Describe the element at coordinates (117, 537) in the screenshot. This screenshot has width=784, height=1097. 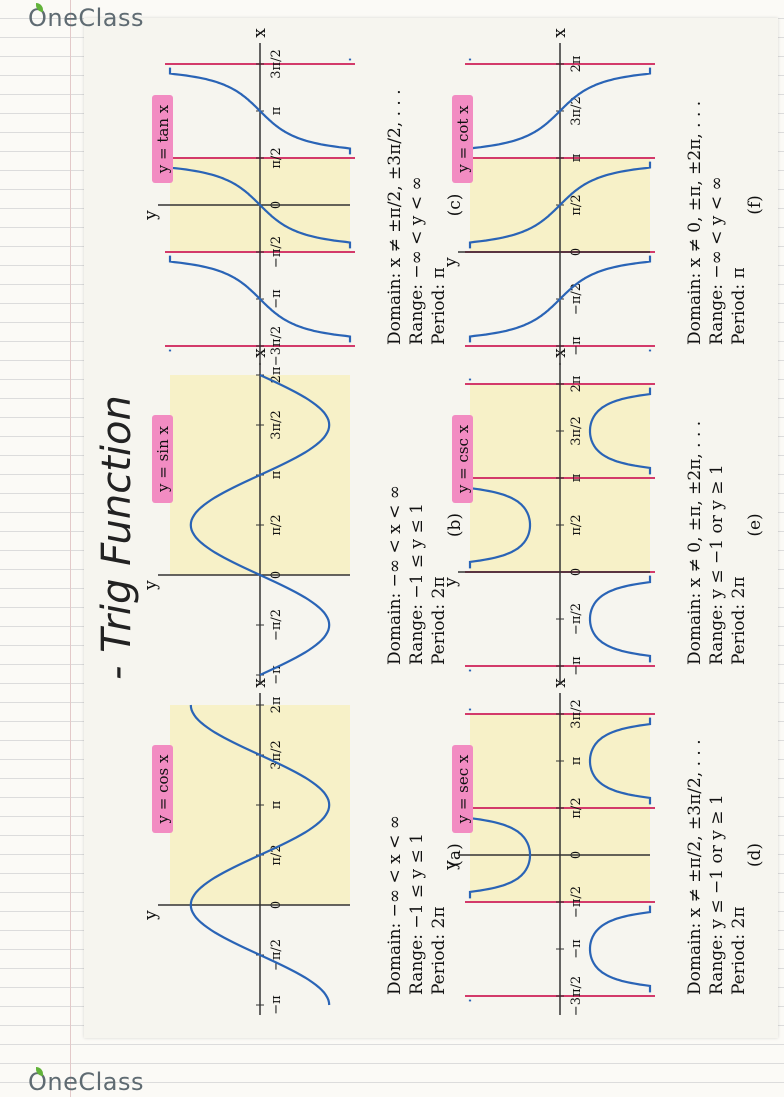
I see `handwritten-title: - Trig Function` at that location.